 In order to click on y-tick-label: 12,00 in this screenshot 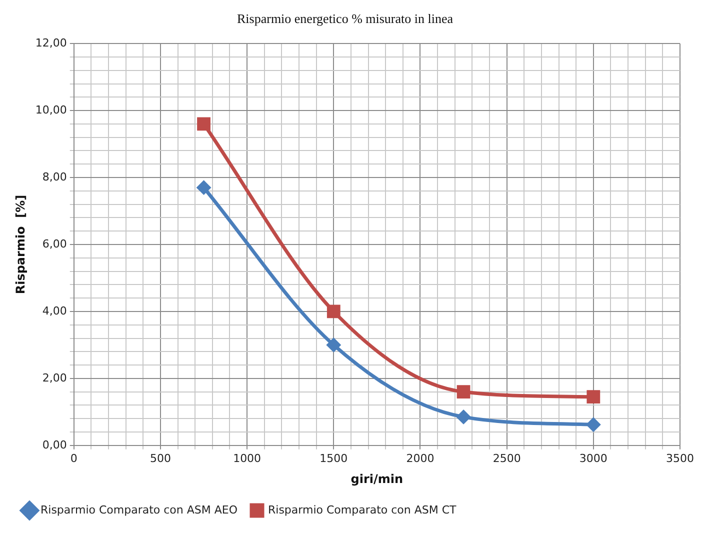, I will do `click(51, 43)`.